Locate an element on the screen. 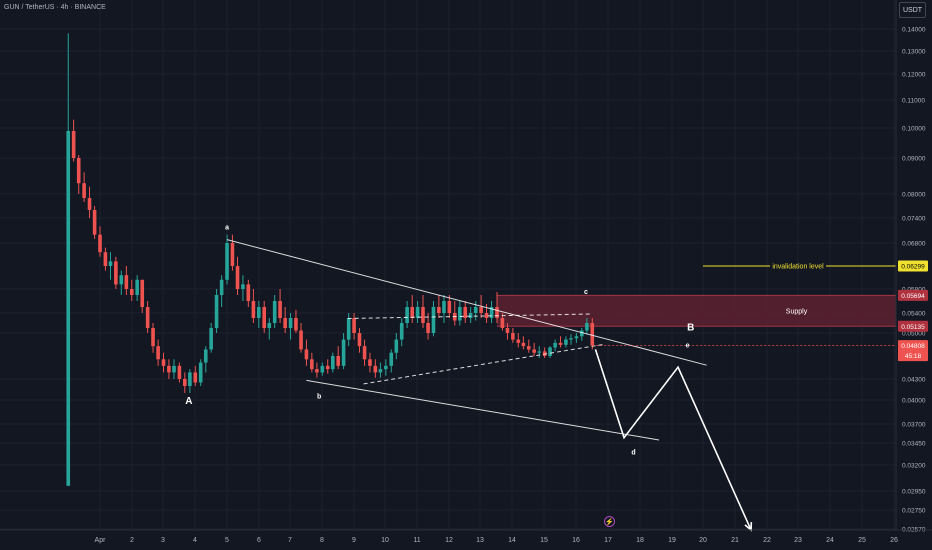  currency-selector: USDT is located at coordinates (912, 10).